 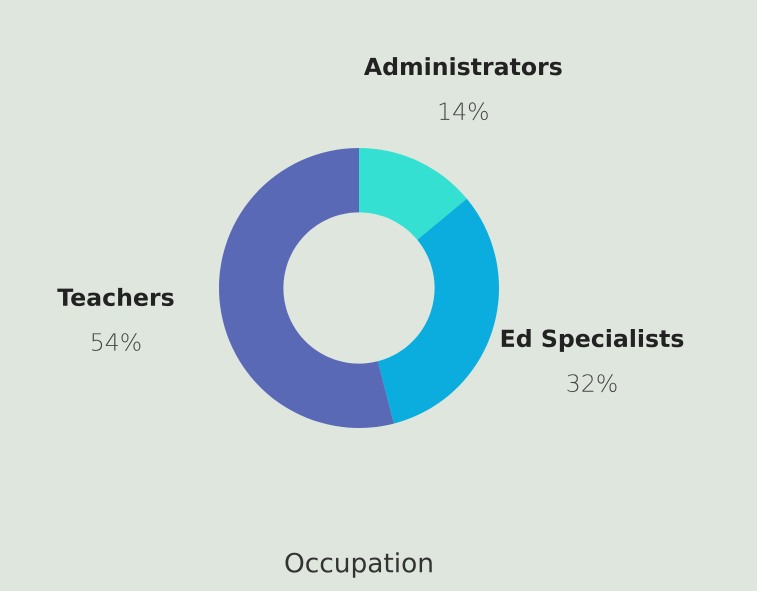 I want to click on data-label: 54%, so click(x=116, y=342).